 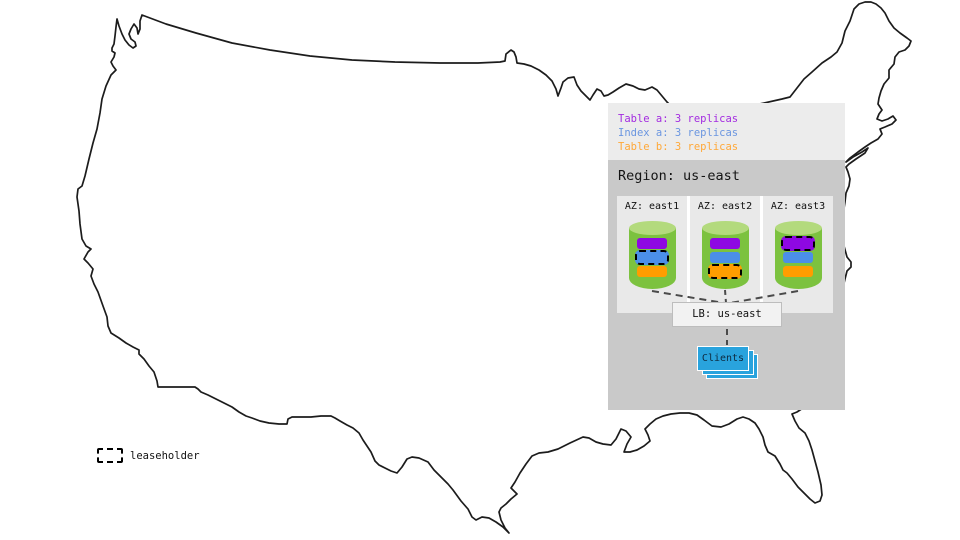 What do you see at coordinates (798, 206) in the screenshot?
I see `az-label-east3: AZ: east3` at bounding box center [798, 206].